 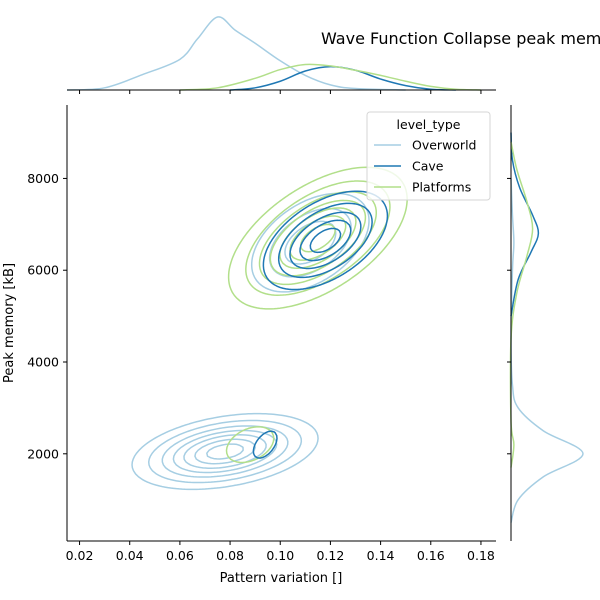 What do you see at coordinates (460, 38) in the screenshot?
I see `chart-title: Wave Function Collapse peak mem` at bounding box center [460, 38].